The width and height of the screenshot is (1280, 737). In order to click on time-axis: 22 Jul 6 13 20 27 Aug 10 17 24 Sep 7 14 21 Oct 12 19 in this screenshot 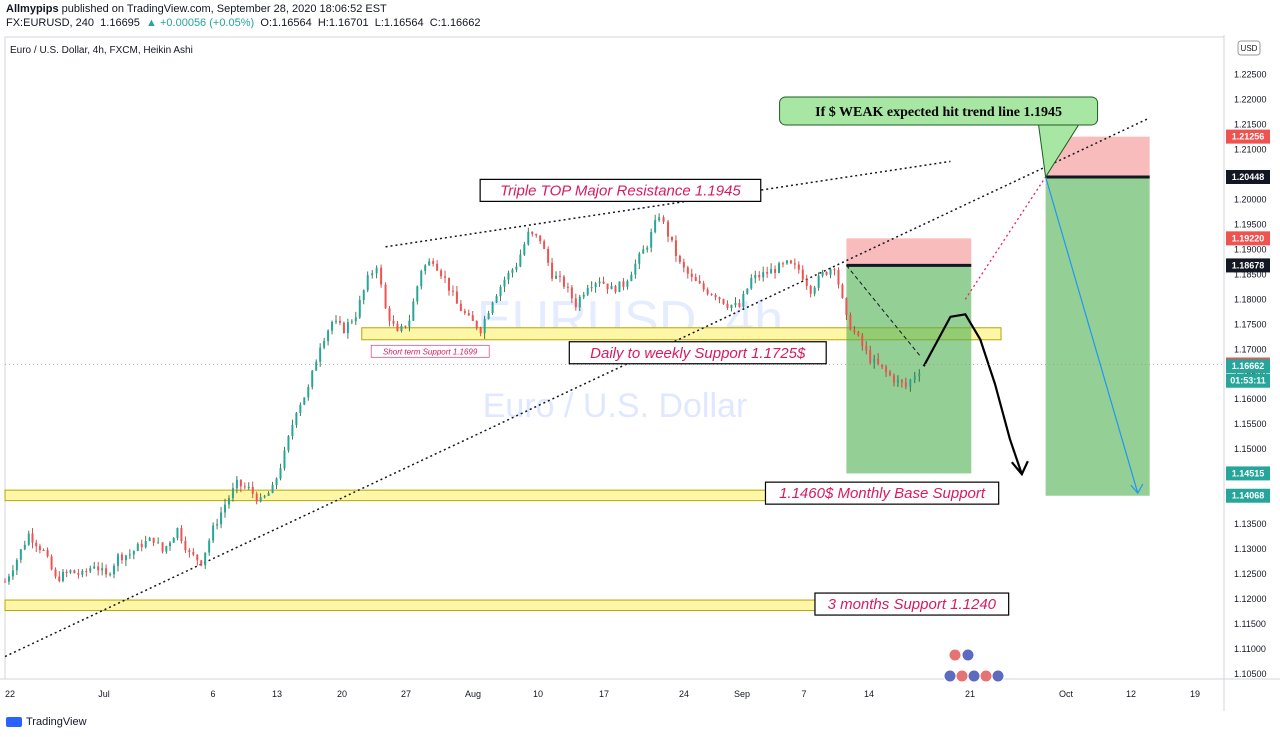, I will do `click(602, 694)`.